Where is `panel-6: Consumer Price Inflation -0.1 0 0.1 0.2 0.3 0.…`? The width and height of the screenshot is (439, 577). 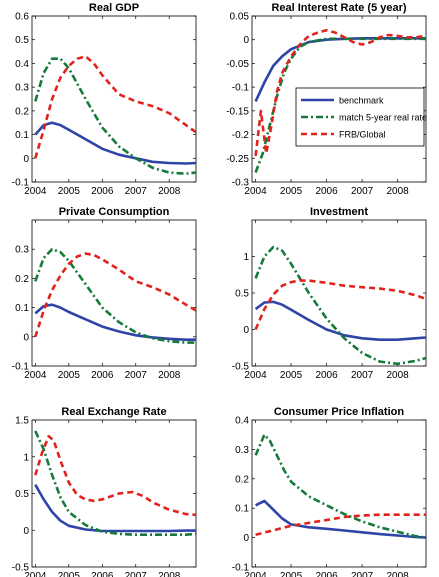 panel-6: Consumer Price Inflation -0.1 0 0.1 0.2 0.3 0.… is located at coordinates (329, 491).